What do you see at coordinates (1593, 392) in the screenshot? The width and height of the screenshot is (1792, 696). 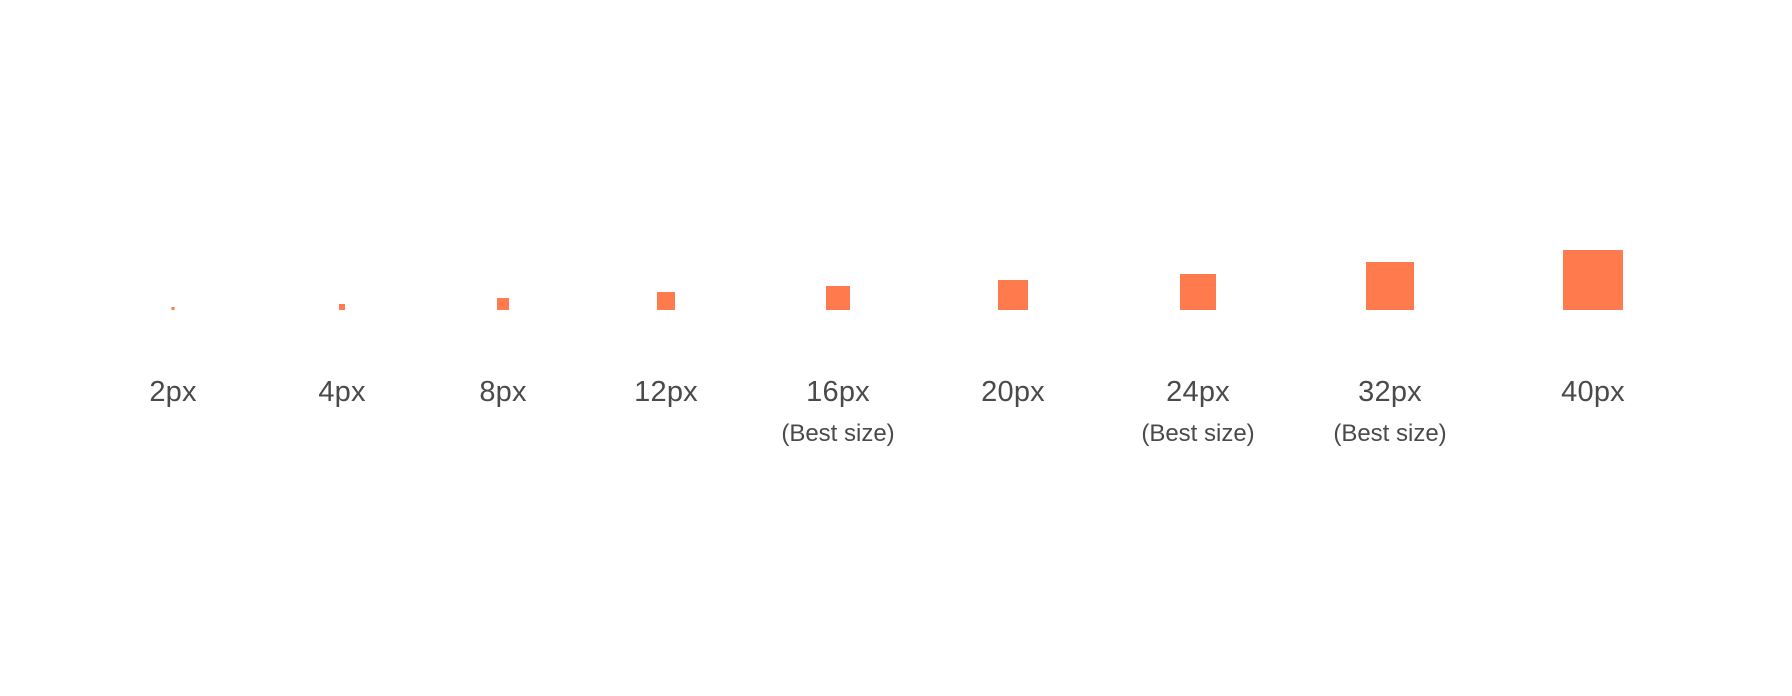 I see `size-label: 40px` at bounding box center [1593, 392].